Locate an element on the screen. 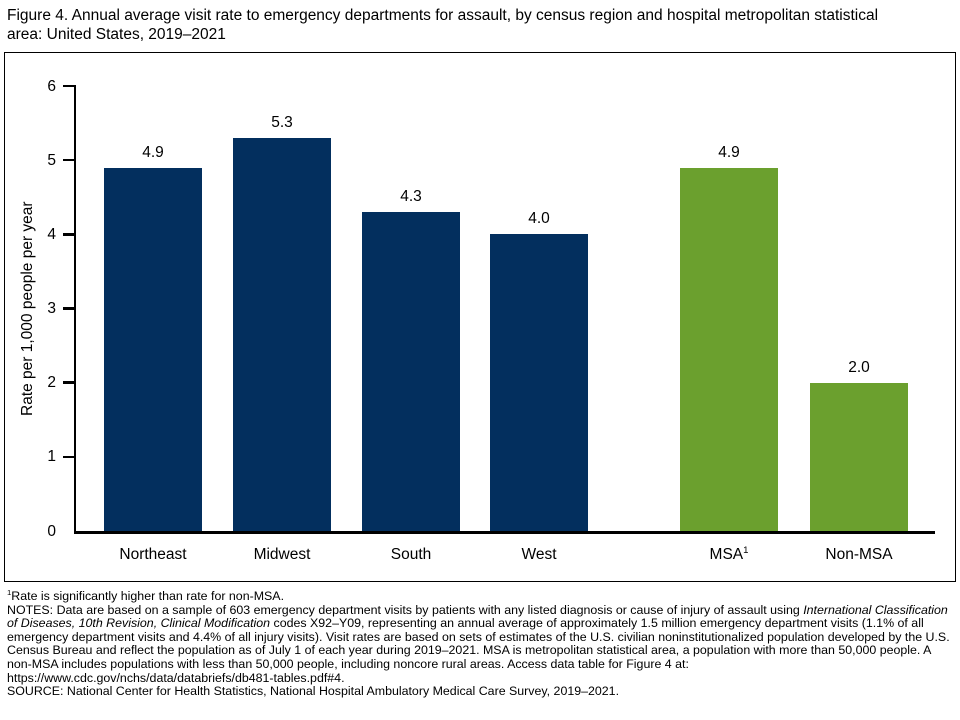  y-tick-label: 4 is located at coordinates (51, 234).